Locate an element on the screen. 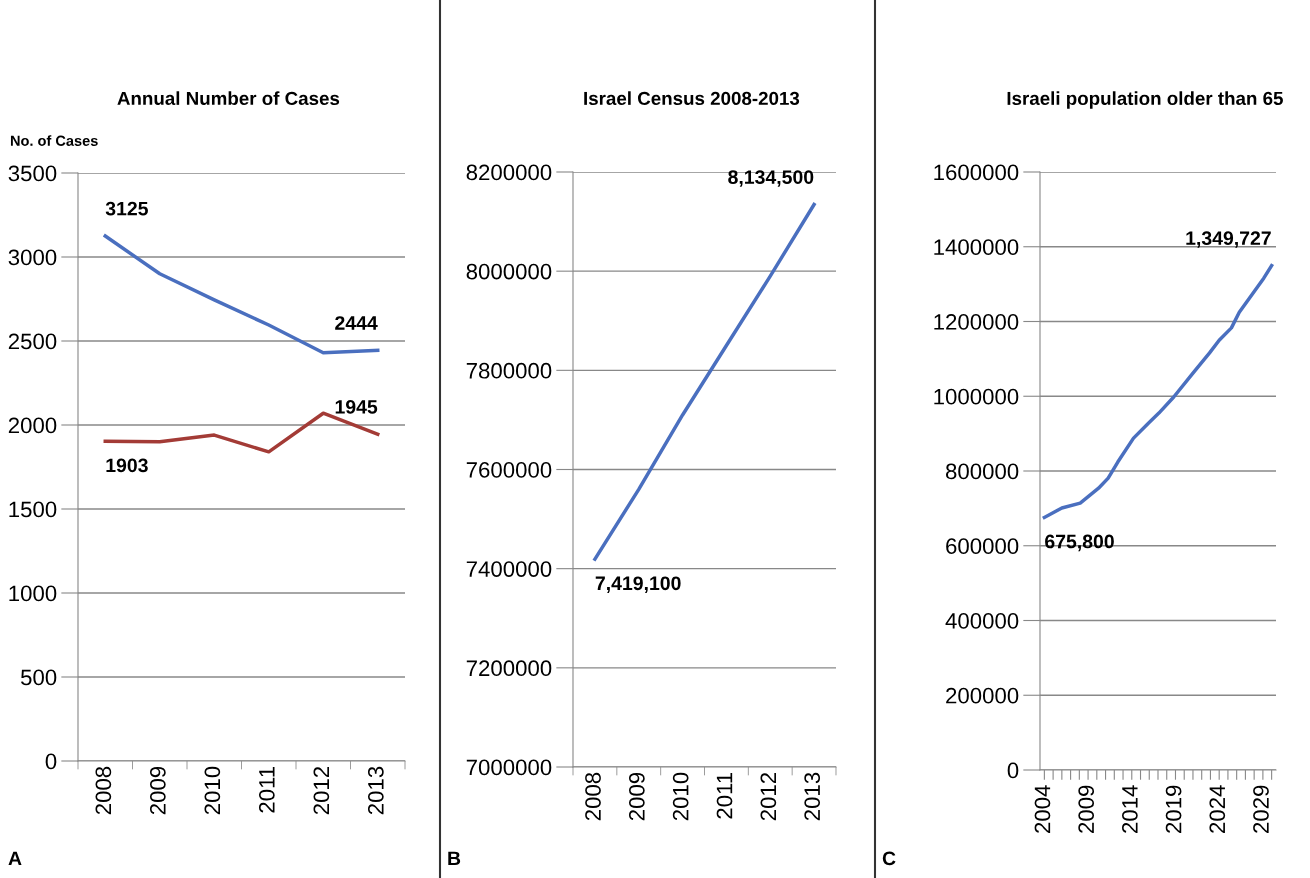  y-tick-label: 1500 is located at coordinates (33, 509).